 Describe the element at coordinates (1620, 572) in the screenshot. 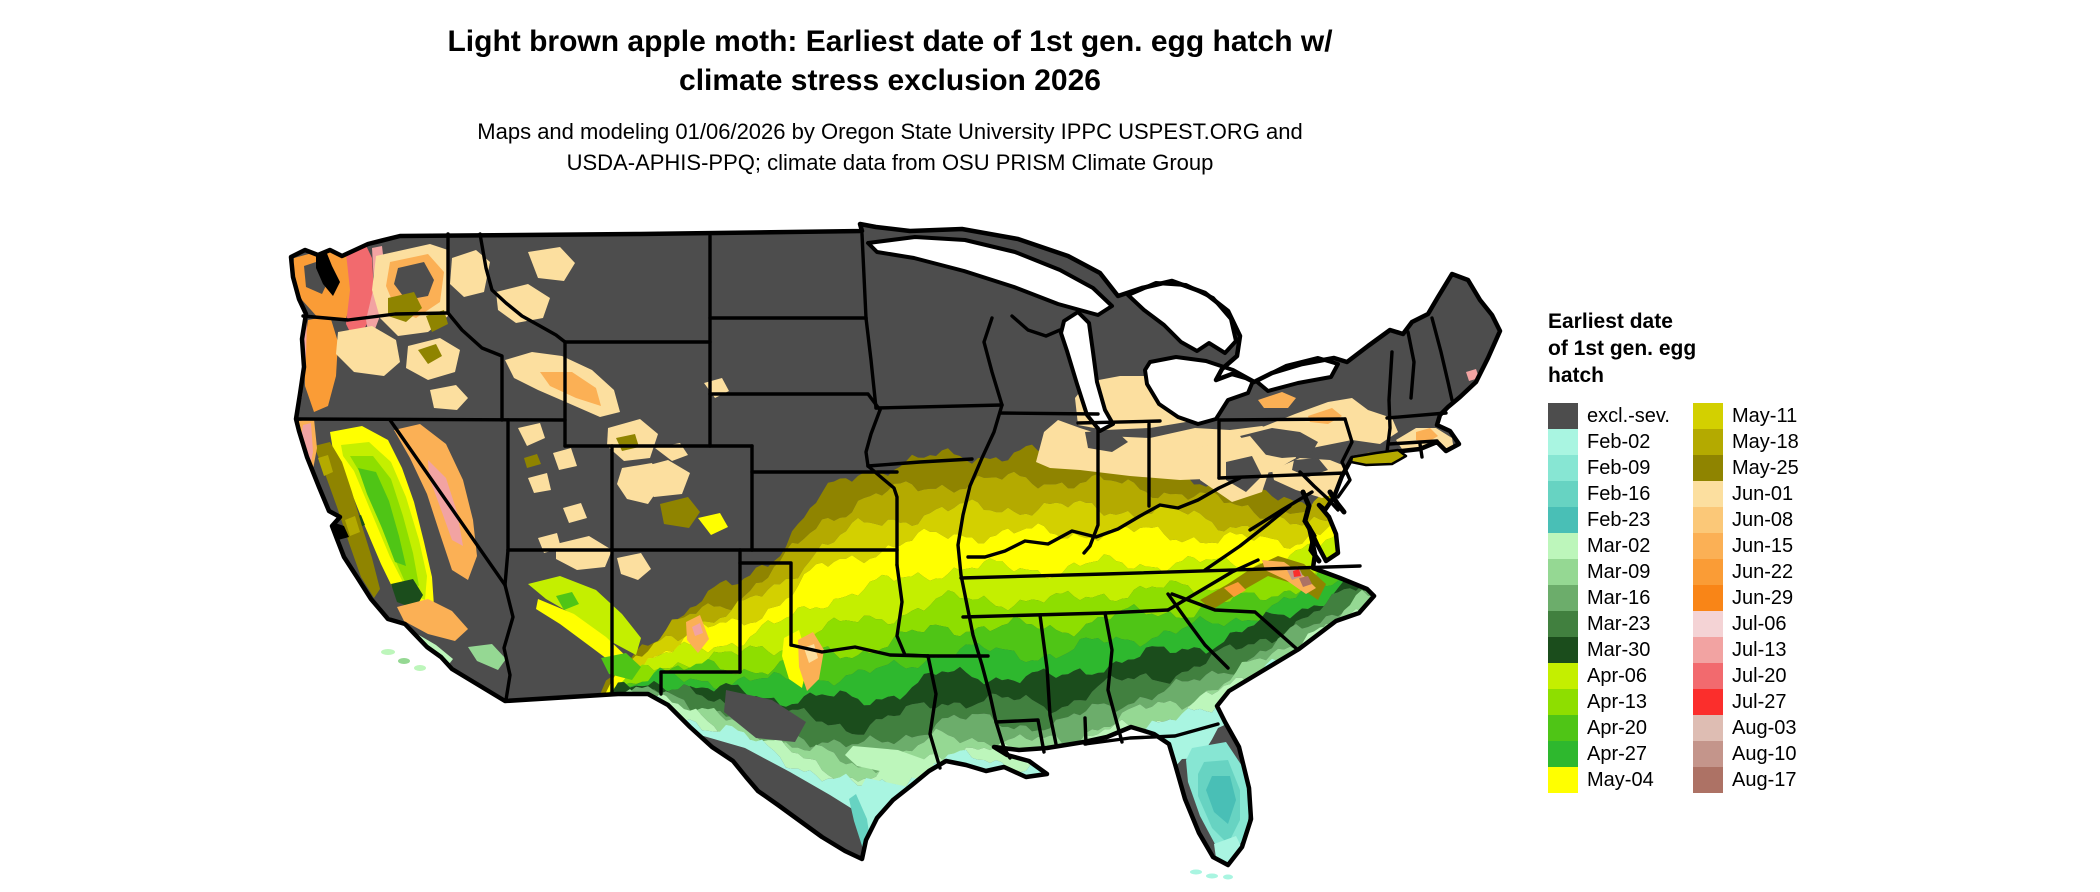

I see `legend-entry: Mar-09` at that location.